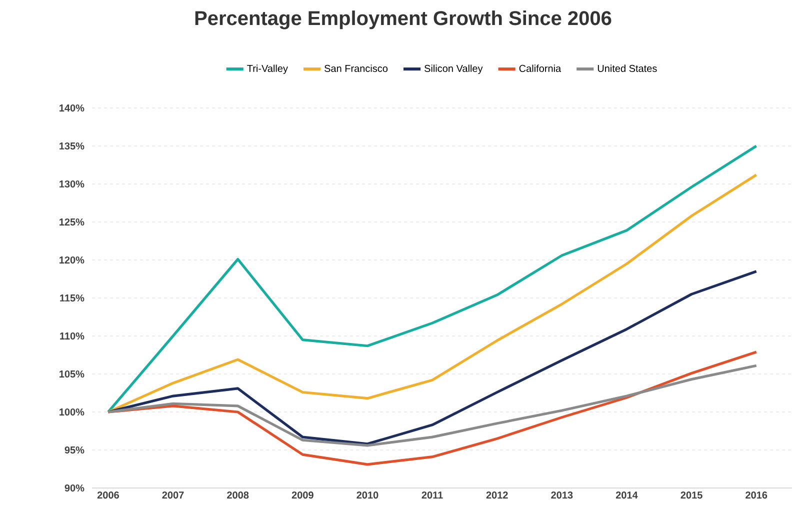 Image resolution: width=806 pixels, height=515 pixels. Describe the element at coordinates (72, 298) in the screenshot. I see `y-tick-label: 115%` at that location.